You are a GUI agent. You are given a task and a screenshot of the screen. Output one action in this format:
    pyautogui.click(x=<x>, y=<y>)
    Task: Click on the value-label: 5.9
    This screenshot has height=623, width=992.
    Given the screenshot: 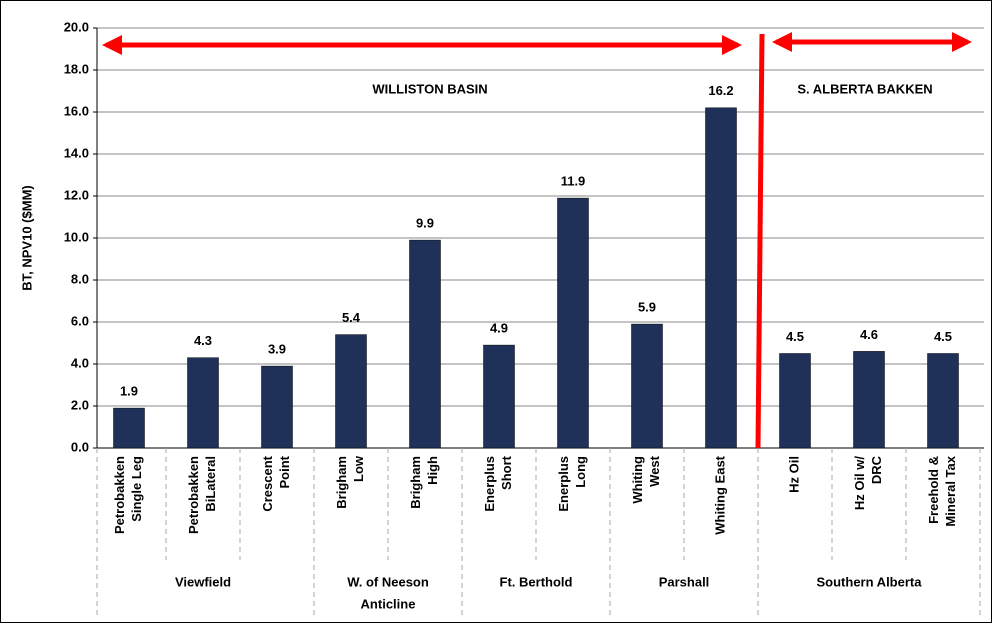 What is the action you would take?
    pyautogui.click(x=647, y=307)
    